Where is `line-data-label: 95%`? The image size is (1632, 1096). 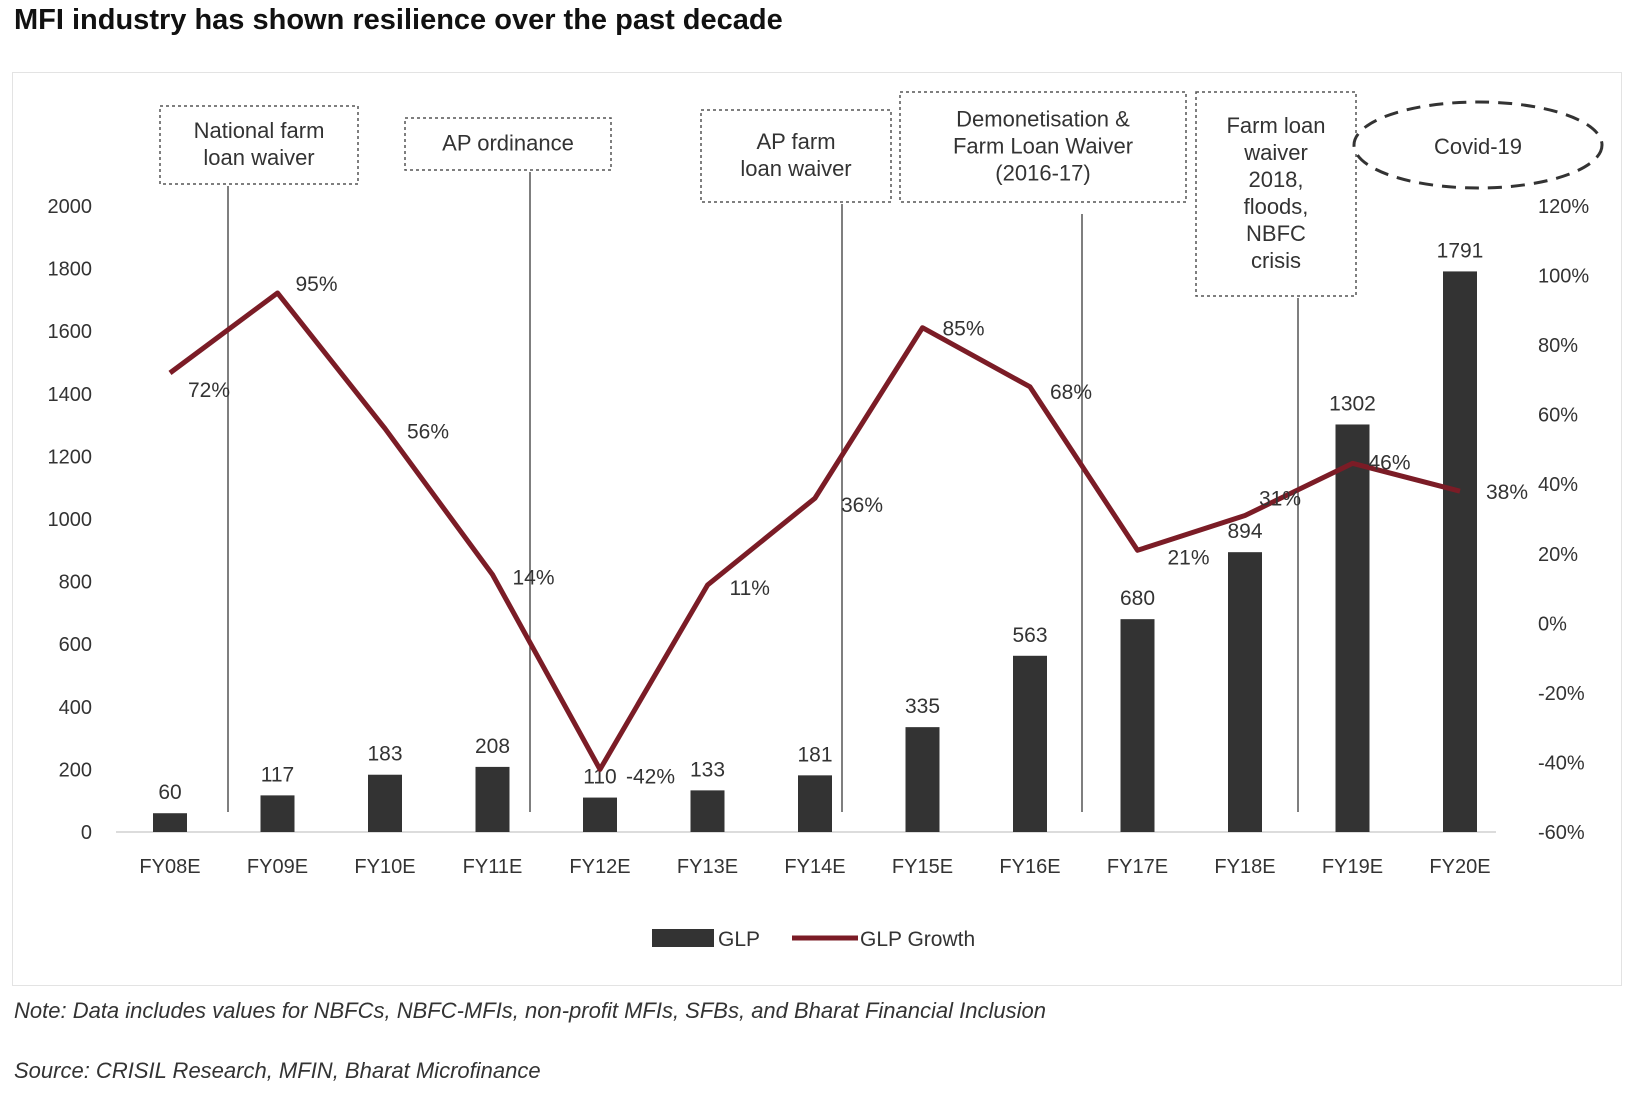
line-data-label: 95% is located at coordinates (317, 284).